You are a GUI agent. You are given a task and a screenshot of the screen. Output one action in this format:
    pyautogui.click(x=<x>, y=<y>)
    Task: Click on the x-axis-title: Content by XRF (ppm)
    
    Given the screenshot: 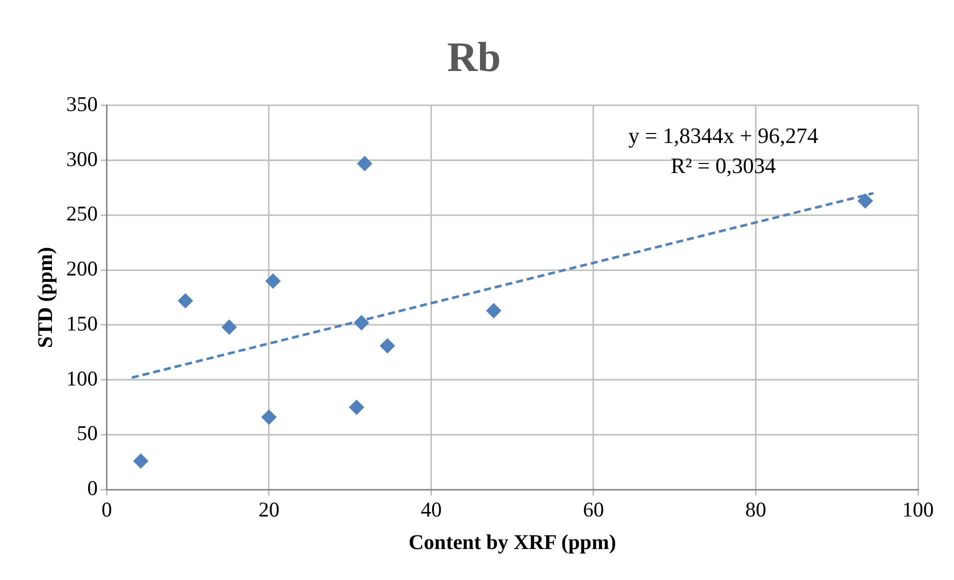 What is the action you would take?
    pyautogui.click(x=512, y=542)
    